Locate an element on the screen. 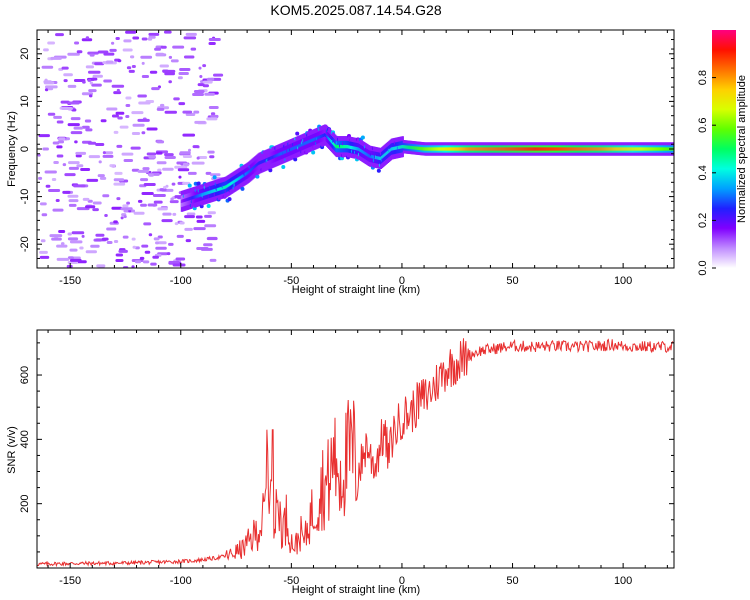 Image resolution: width=750 pixels, height=600 pixels. snr-xlabel: Height of straight line (km) is located at coordinates (356, 590).